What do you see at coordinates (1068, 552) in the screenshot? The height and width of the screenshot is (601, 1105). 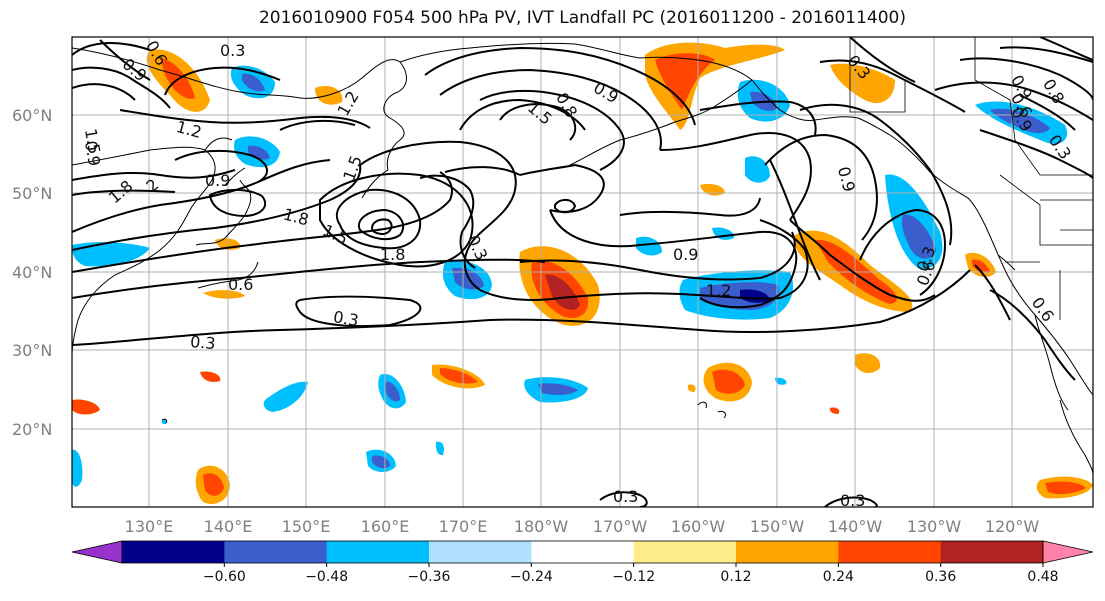 I see `colorbar-extend-high` at bounding box center [1068, 552].